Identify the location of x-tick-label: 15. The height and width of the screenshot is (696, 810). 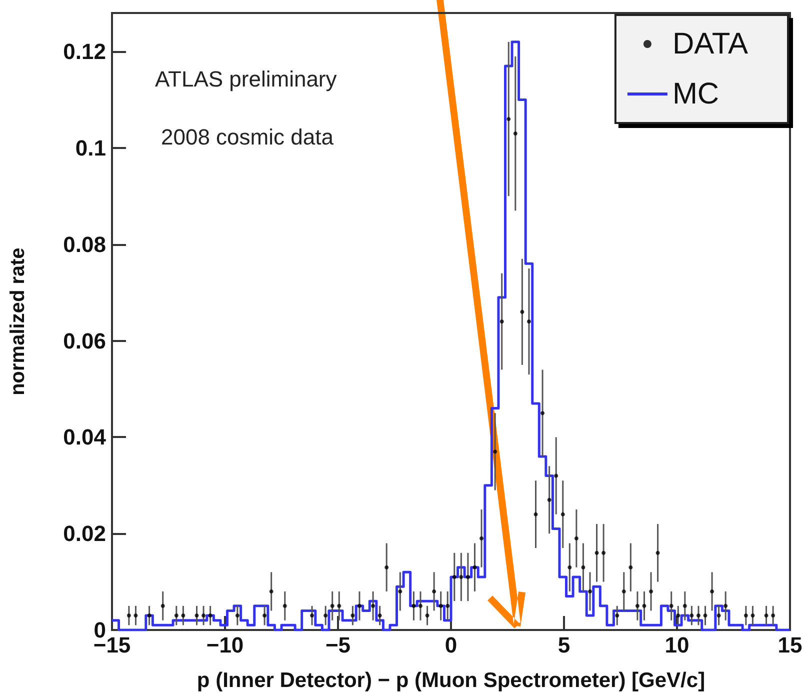
(790, 645).